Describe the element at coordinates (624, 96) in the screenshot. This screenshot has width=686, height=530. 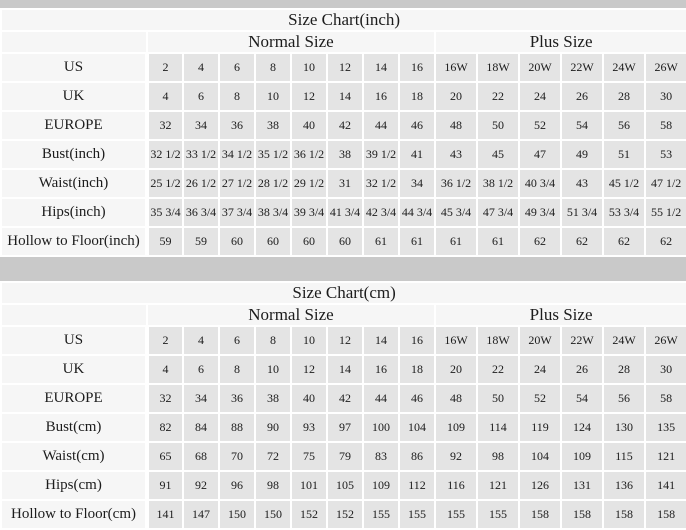
I see `size-cell: 28` at that location.